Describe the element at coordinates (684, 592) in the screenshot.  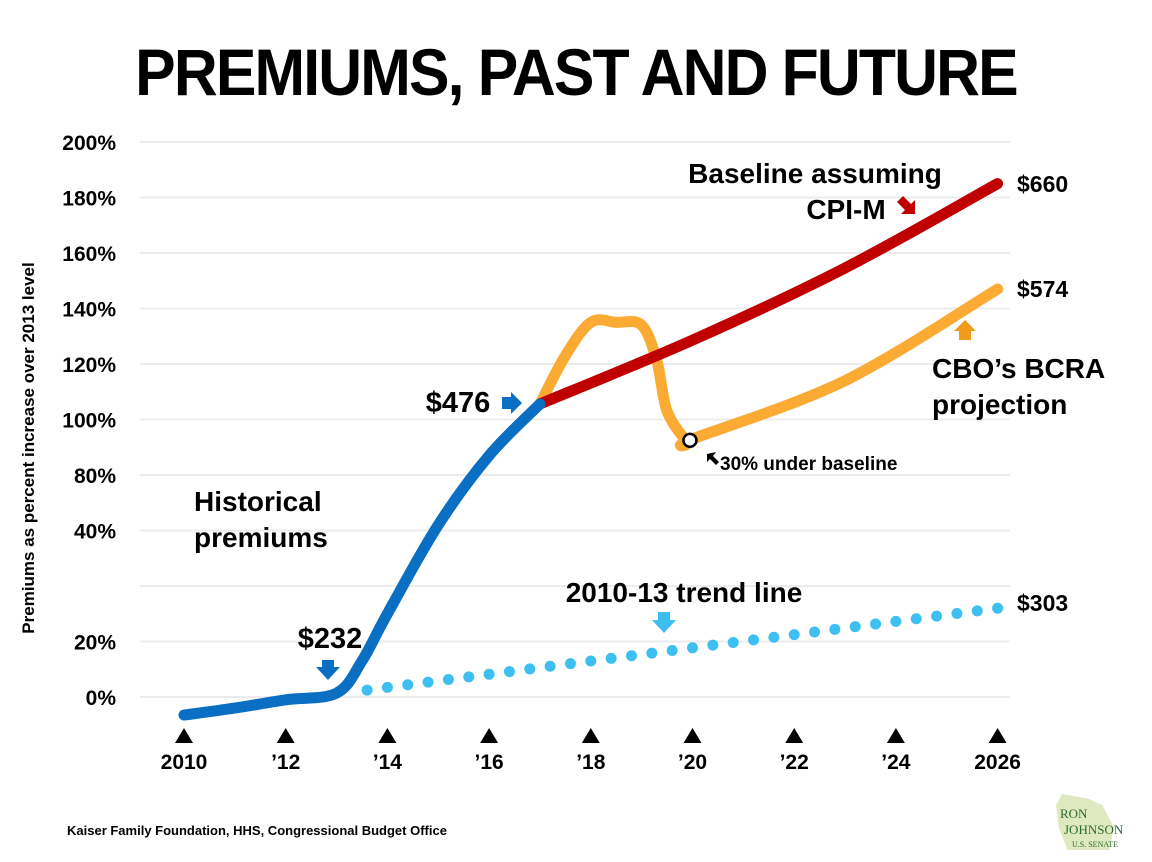
I see `label-trend-line: 2010-13 trend line` at that location.